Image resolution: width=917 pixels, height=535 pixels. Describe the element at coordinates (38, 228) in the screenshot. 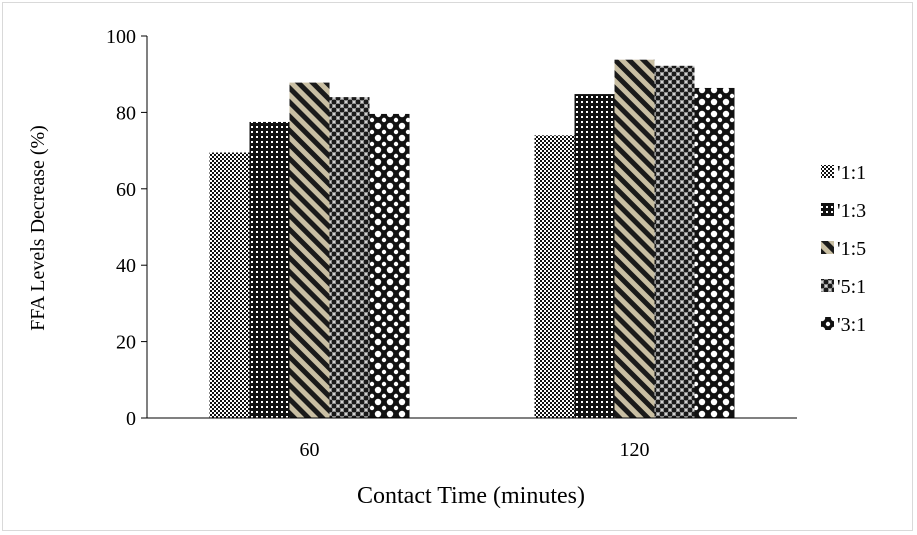

I see `y-axis-label: FFA Levels Decrease (%)` at that location.